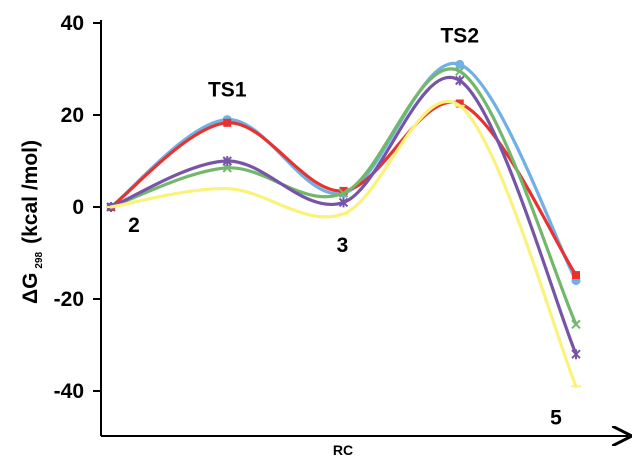 The height and width of the screenshot is (460, 636). I want to click on y-axis-title-unit: (kcal /mol), so click(30, 192).